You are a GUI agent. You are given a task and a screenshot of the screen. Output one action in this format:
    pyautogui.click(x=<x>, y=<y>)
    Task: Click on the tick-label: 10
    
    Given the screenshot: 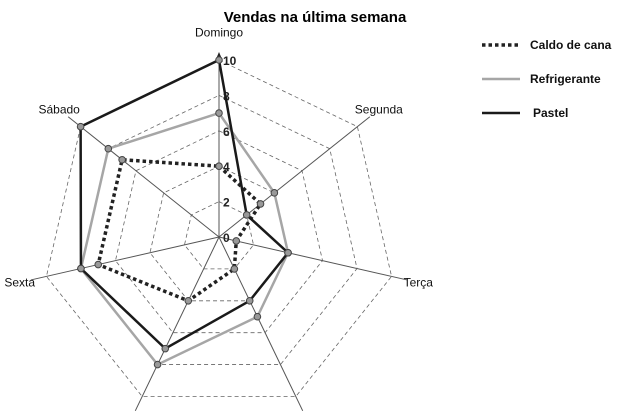 What is the action you would take?
    pyautogui.click(x=230, y=61)
    